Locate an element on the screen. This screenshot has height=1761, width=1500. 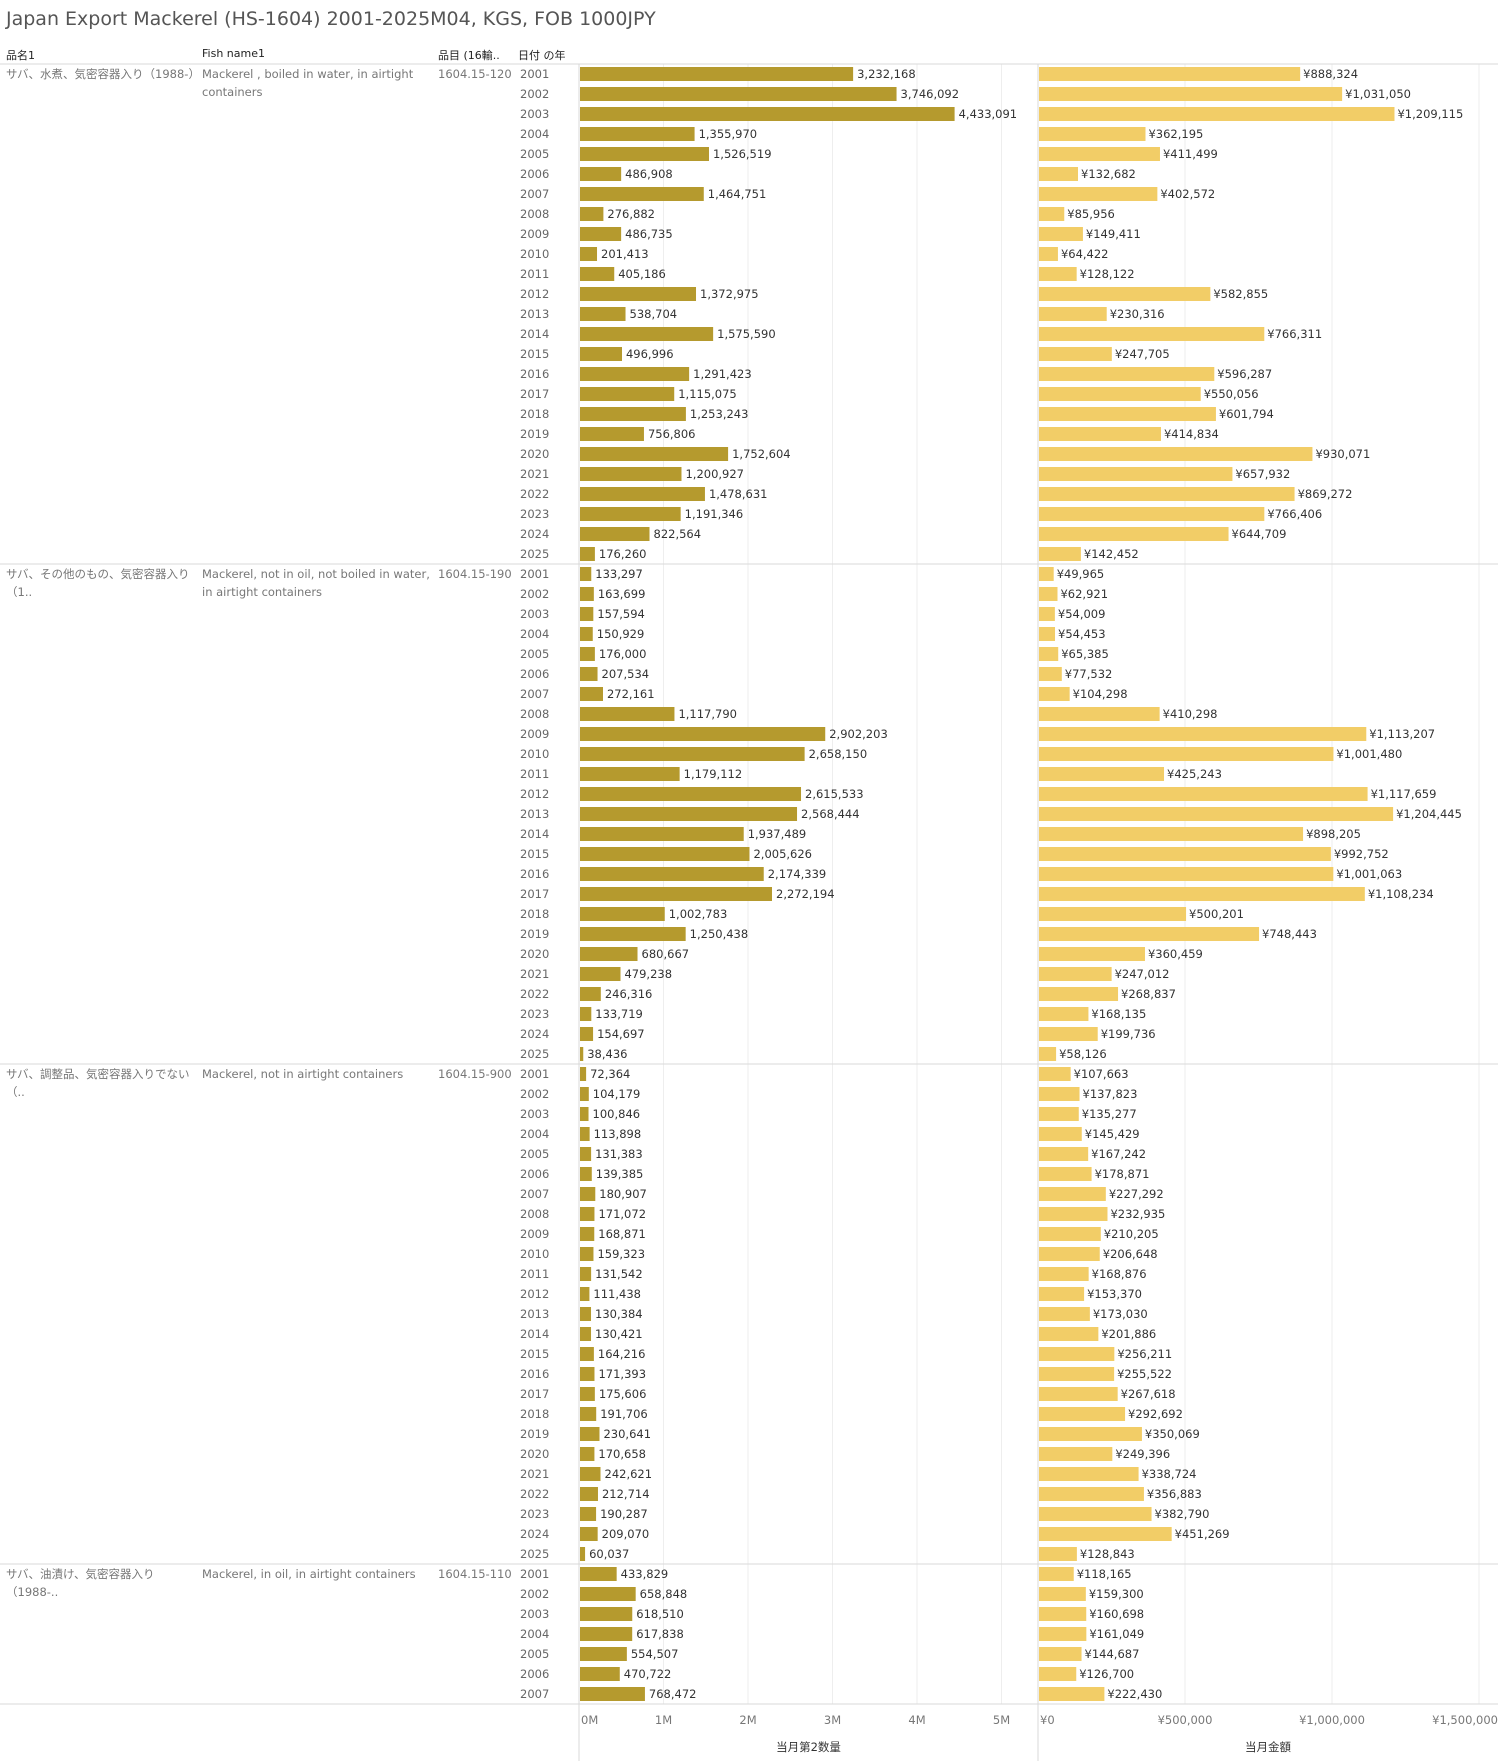
value-data-label: ¥382,790 is located at coordinates (1182, 1514).